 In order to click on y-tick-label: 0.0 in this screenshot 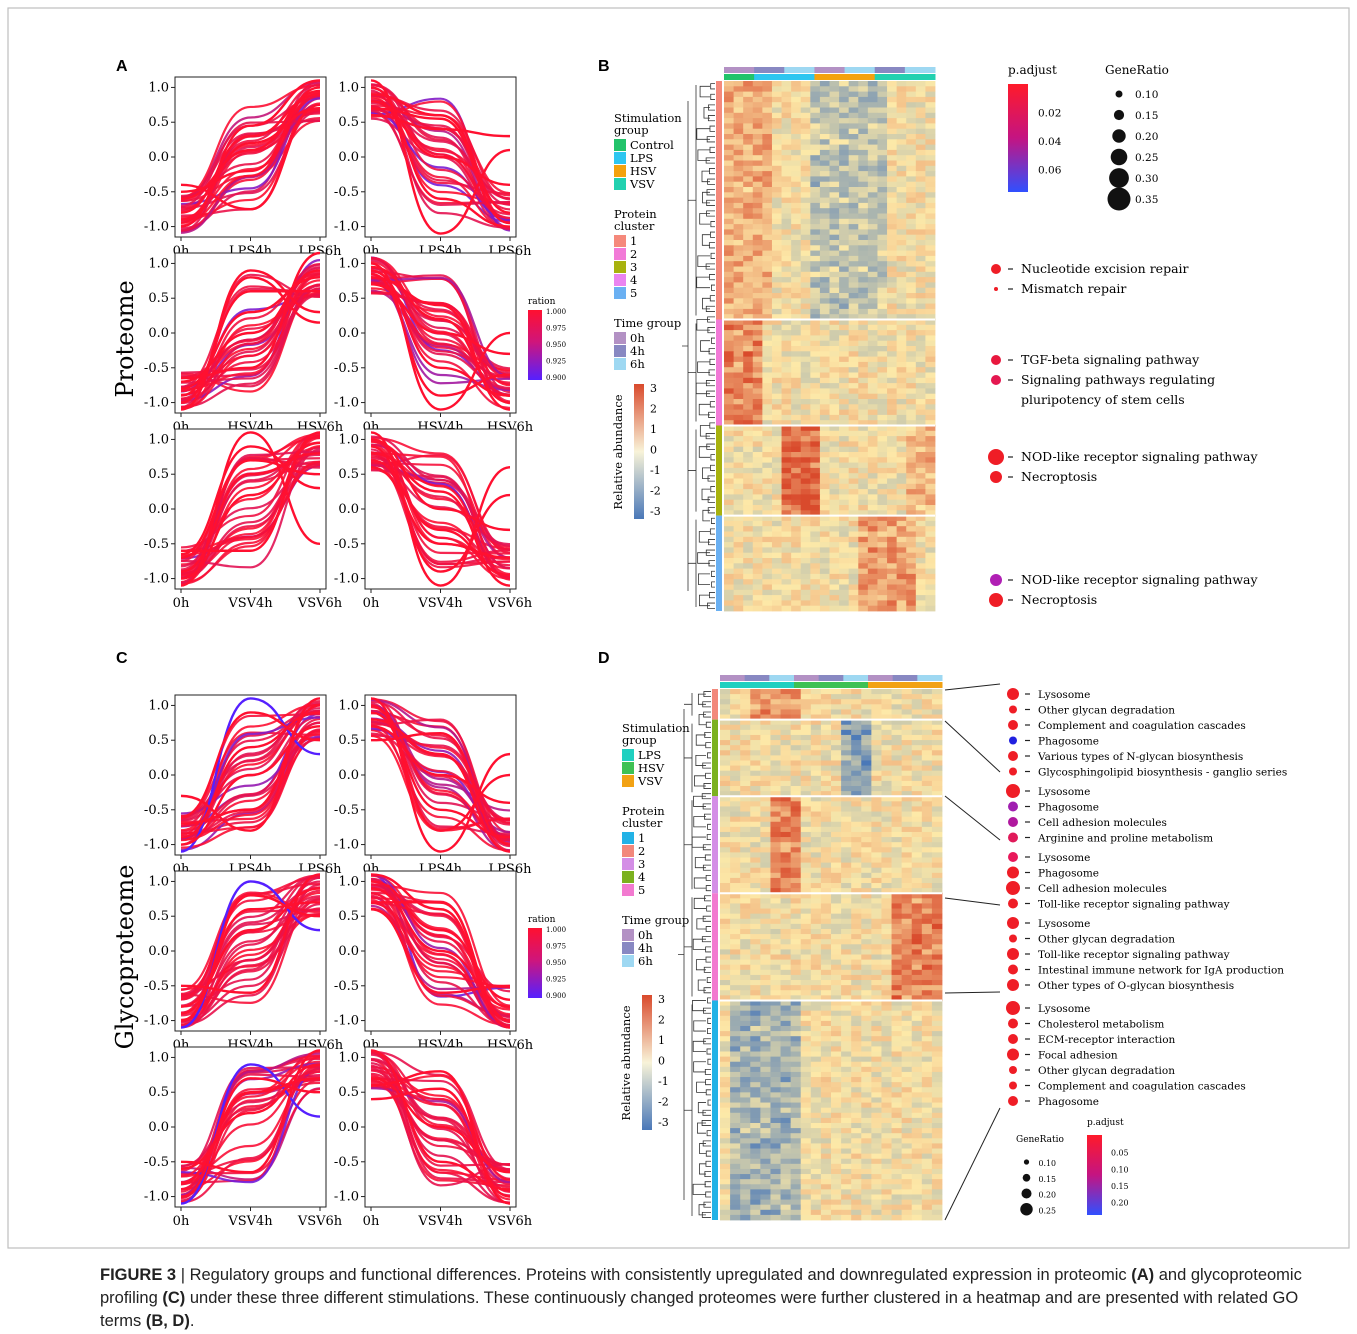, I will do `click(158, 509)`.